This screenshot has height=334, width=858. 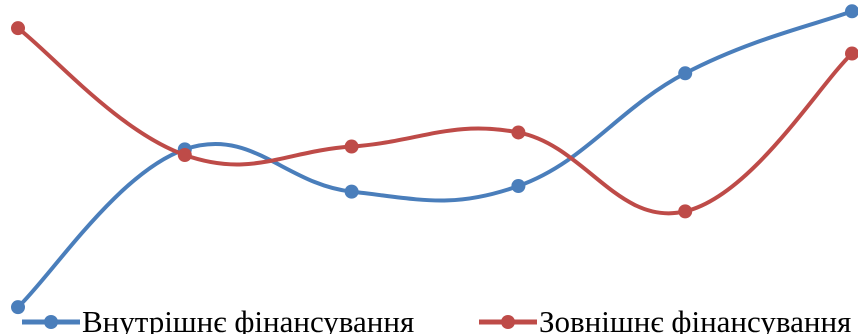 I want to click on legend-label-internal: Внутрішнє фінансування, so click(x=248, y=319).